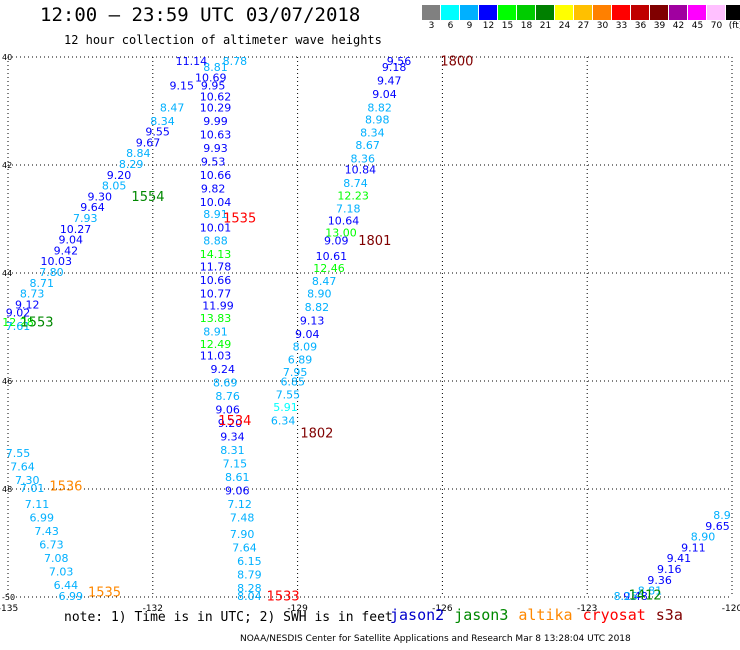 This screenshot has width=740, height=650. What do you see at coordinates (293, 382) in the screenshot?
I see `wave-height-label: 6.85` at bounding box center [293, 382].